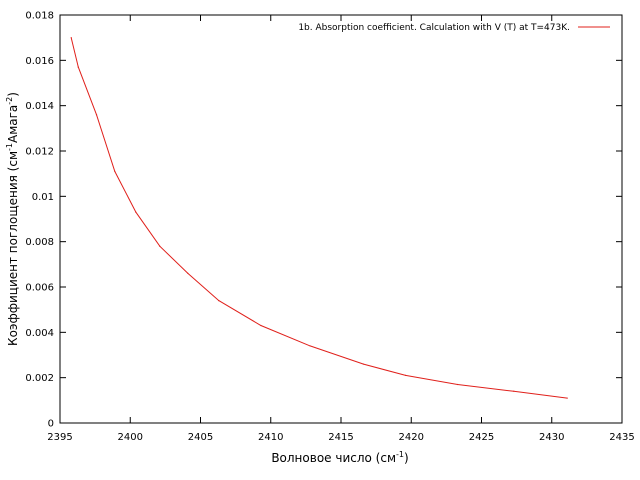 The width and height of the screenshot is (640, 480). I want to click on y-tick-label: 0.012, so click(39, 152).